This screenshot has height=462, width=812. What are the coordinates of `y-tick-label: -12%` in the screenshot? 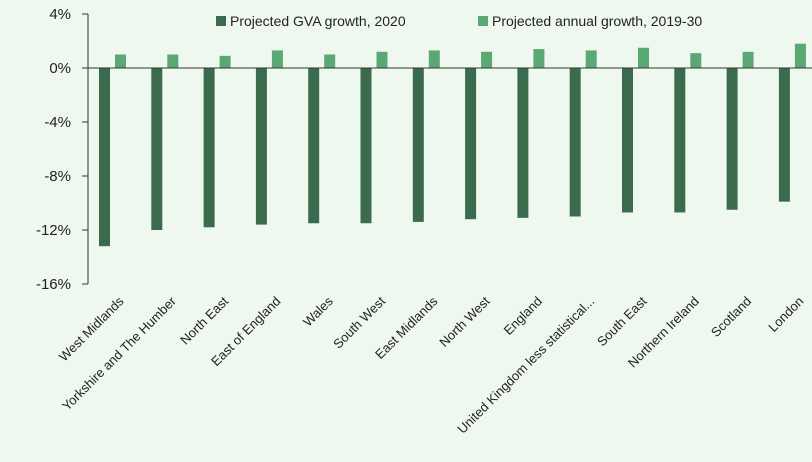 It's located at (53, 230).